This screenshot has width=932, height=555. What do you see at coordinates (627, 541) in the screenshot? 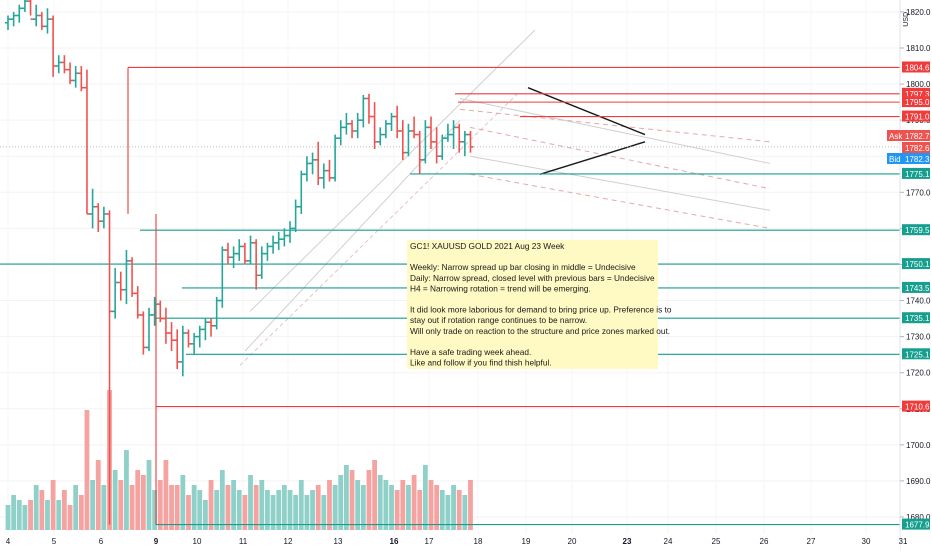
I see `date-tick-label: 23` at bounding box center [627, 541].